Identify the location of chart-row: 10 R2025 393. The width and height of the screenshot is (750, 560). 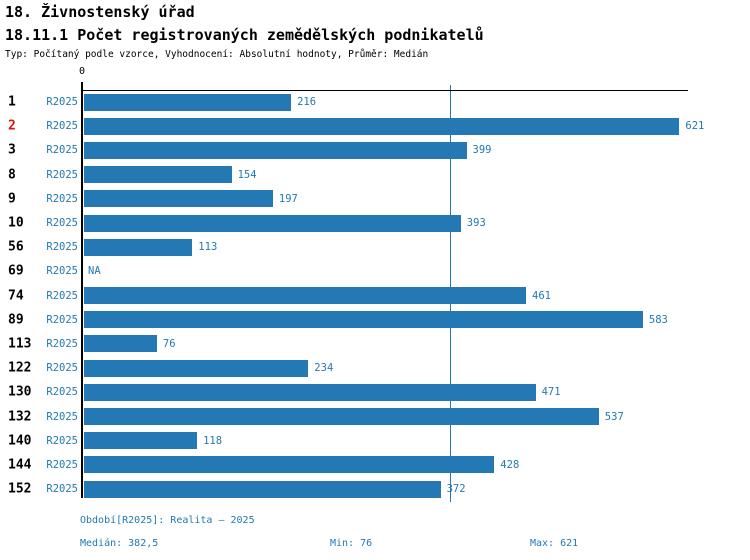
(375, 223).